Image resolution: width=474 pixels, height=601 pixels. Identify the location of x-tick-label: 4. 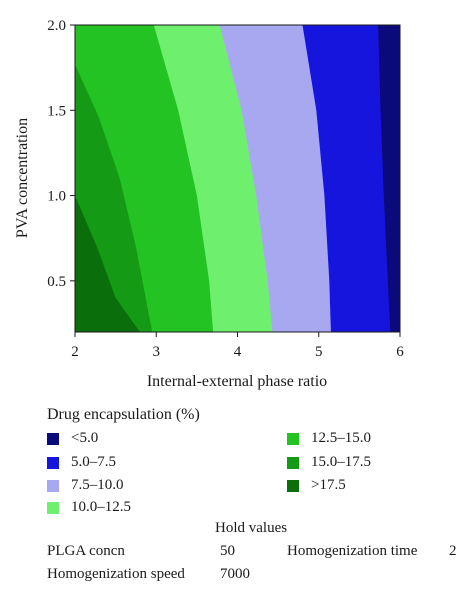
(238, 352).